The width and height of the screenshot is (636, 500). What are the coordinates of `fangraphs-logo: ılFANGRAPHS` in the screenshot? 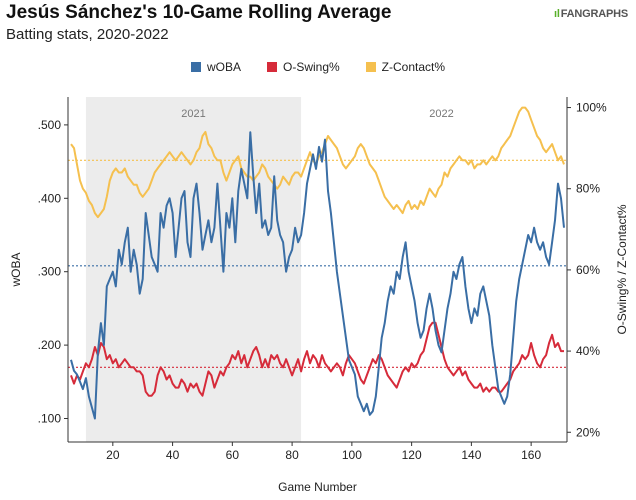 It's located at (591, 14).